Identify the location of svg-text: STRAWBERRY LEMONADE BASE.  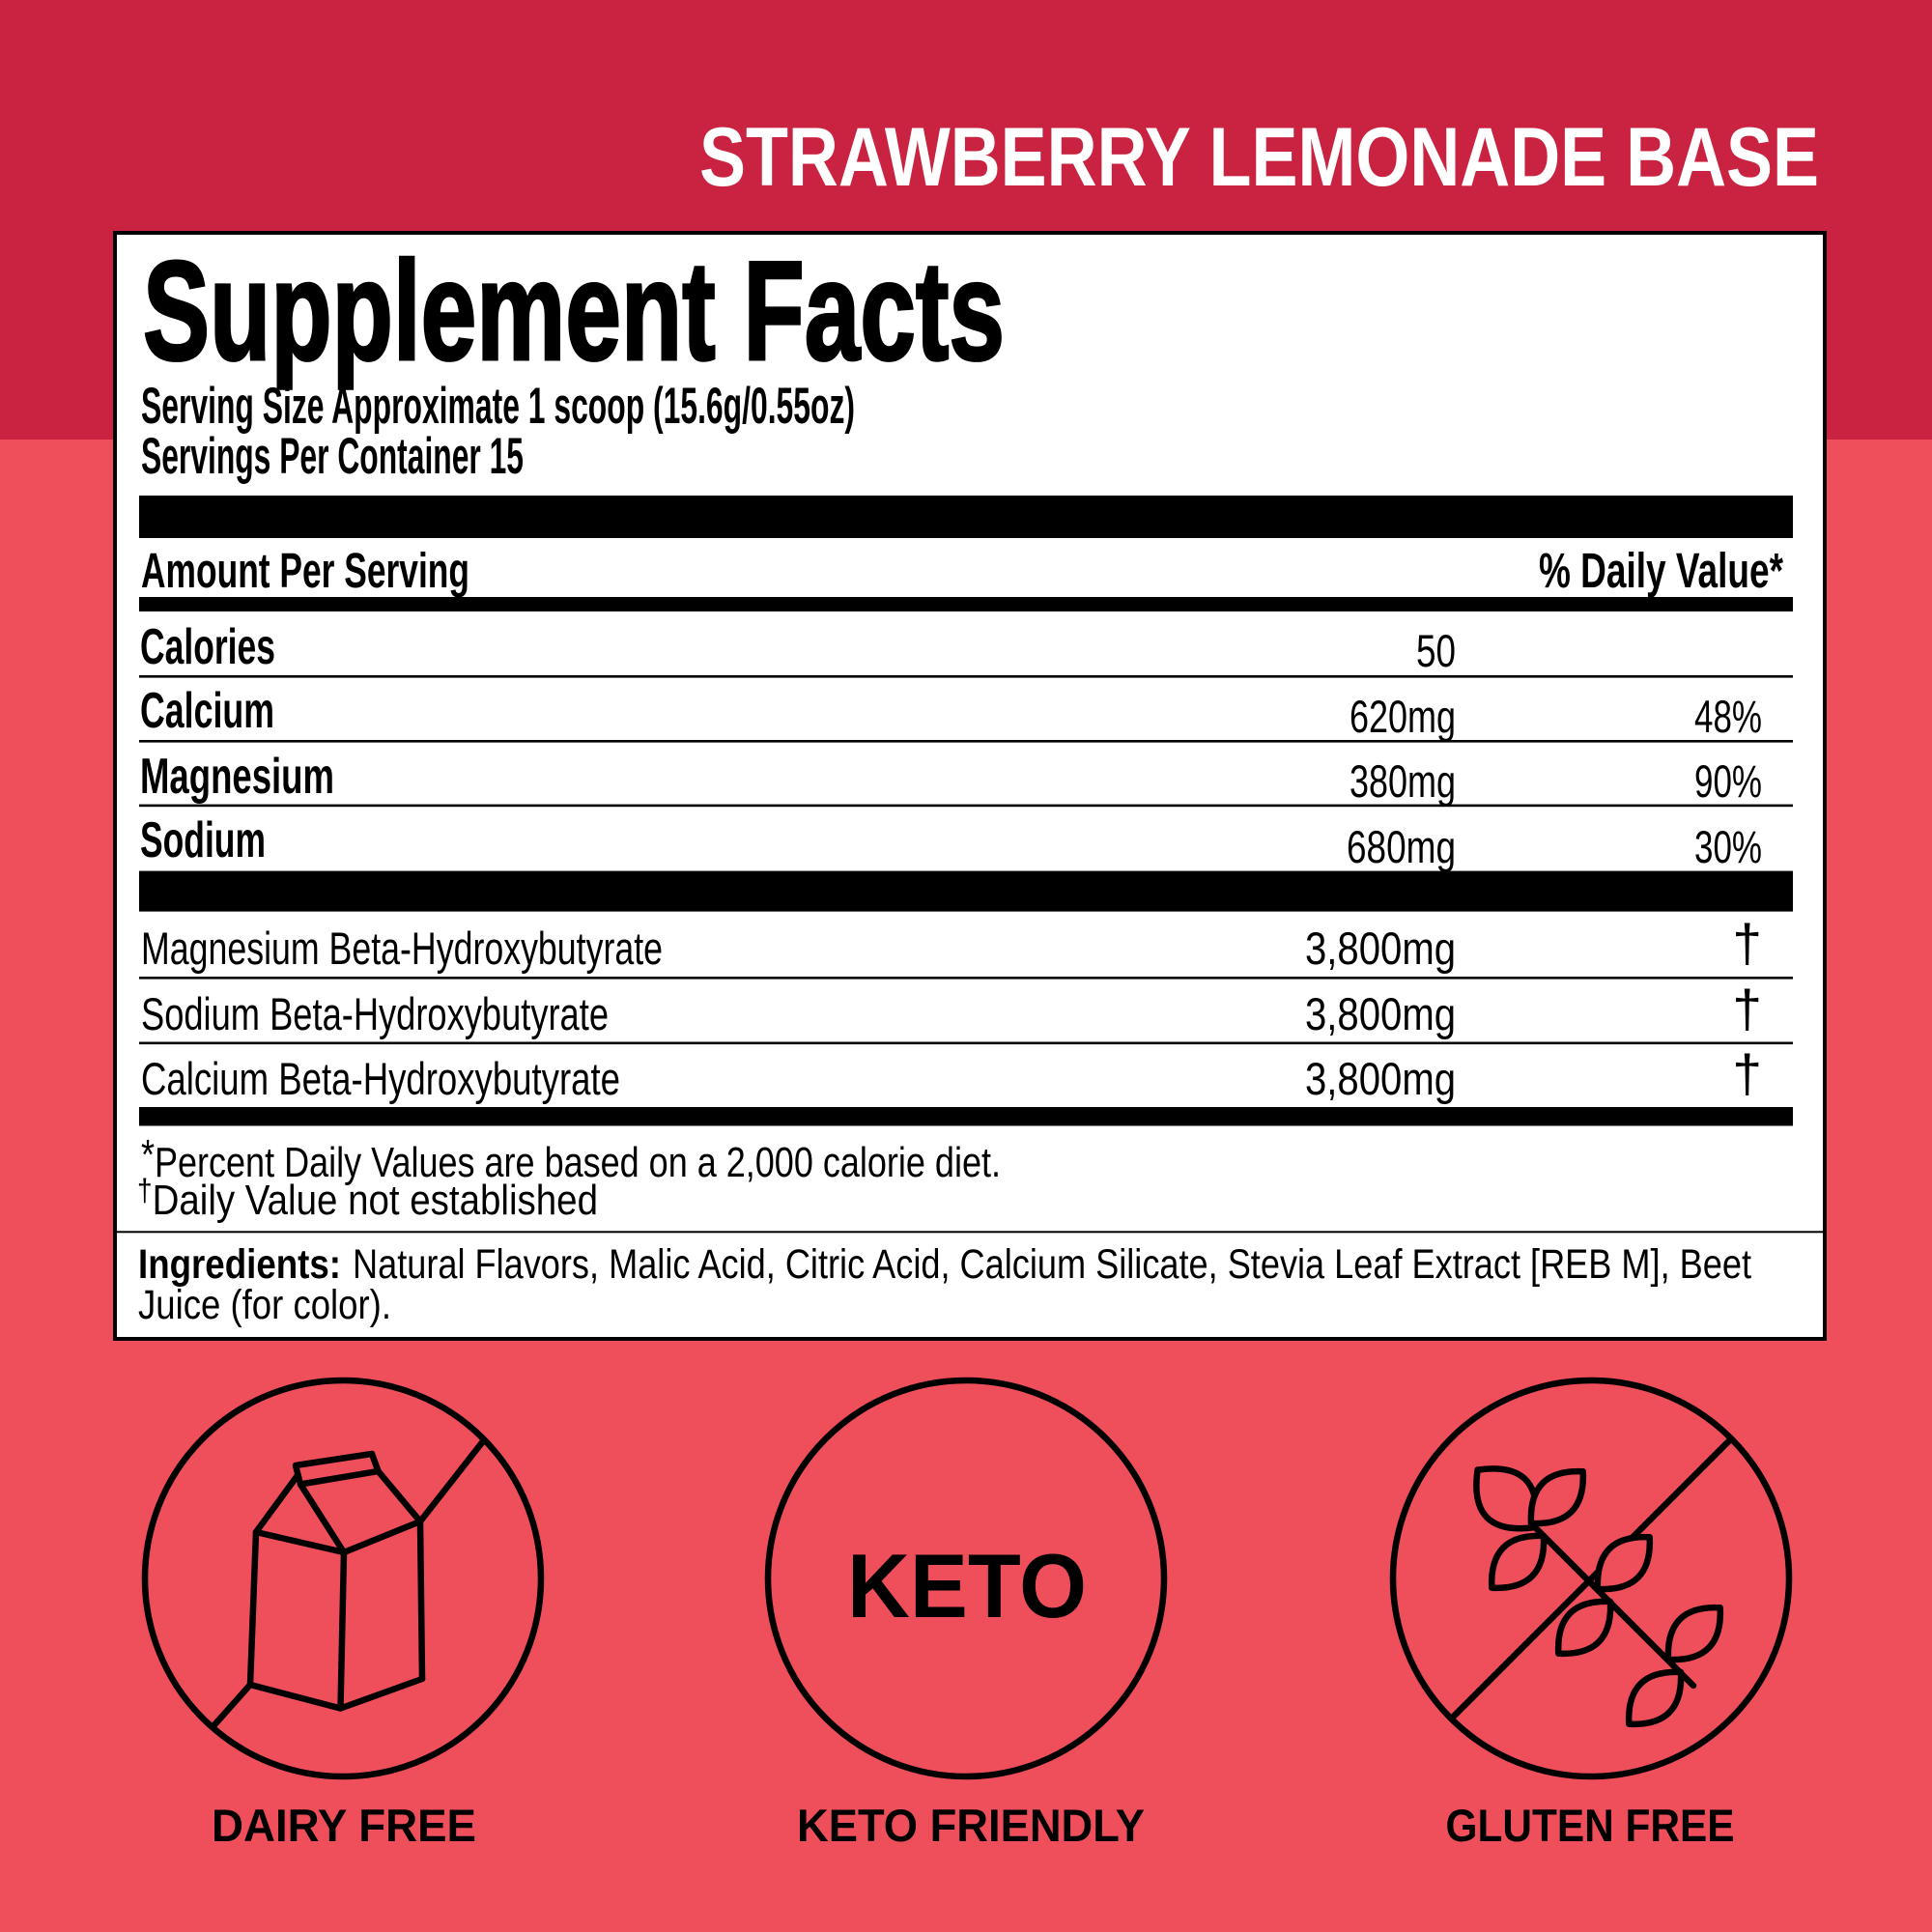
(1259, 157).